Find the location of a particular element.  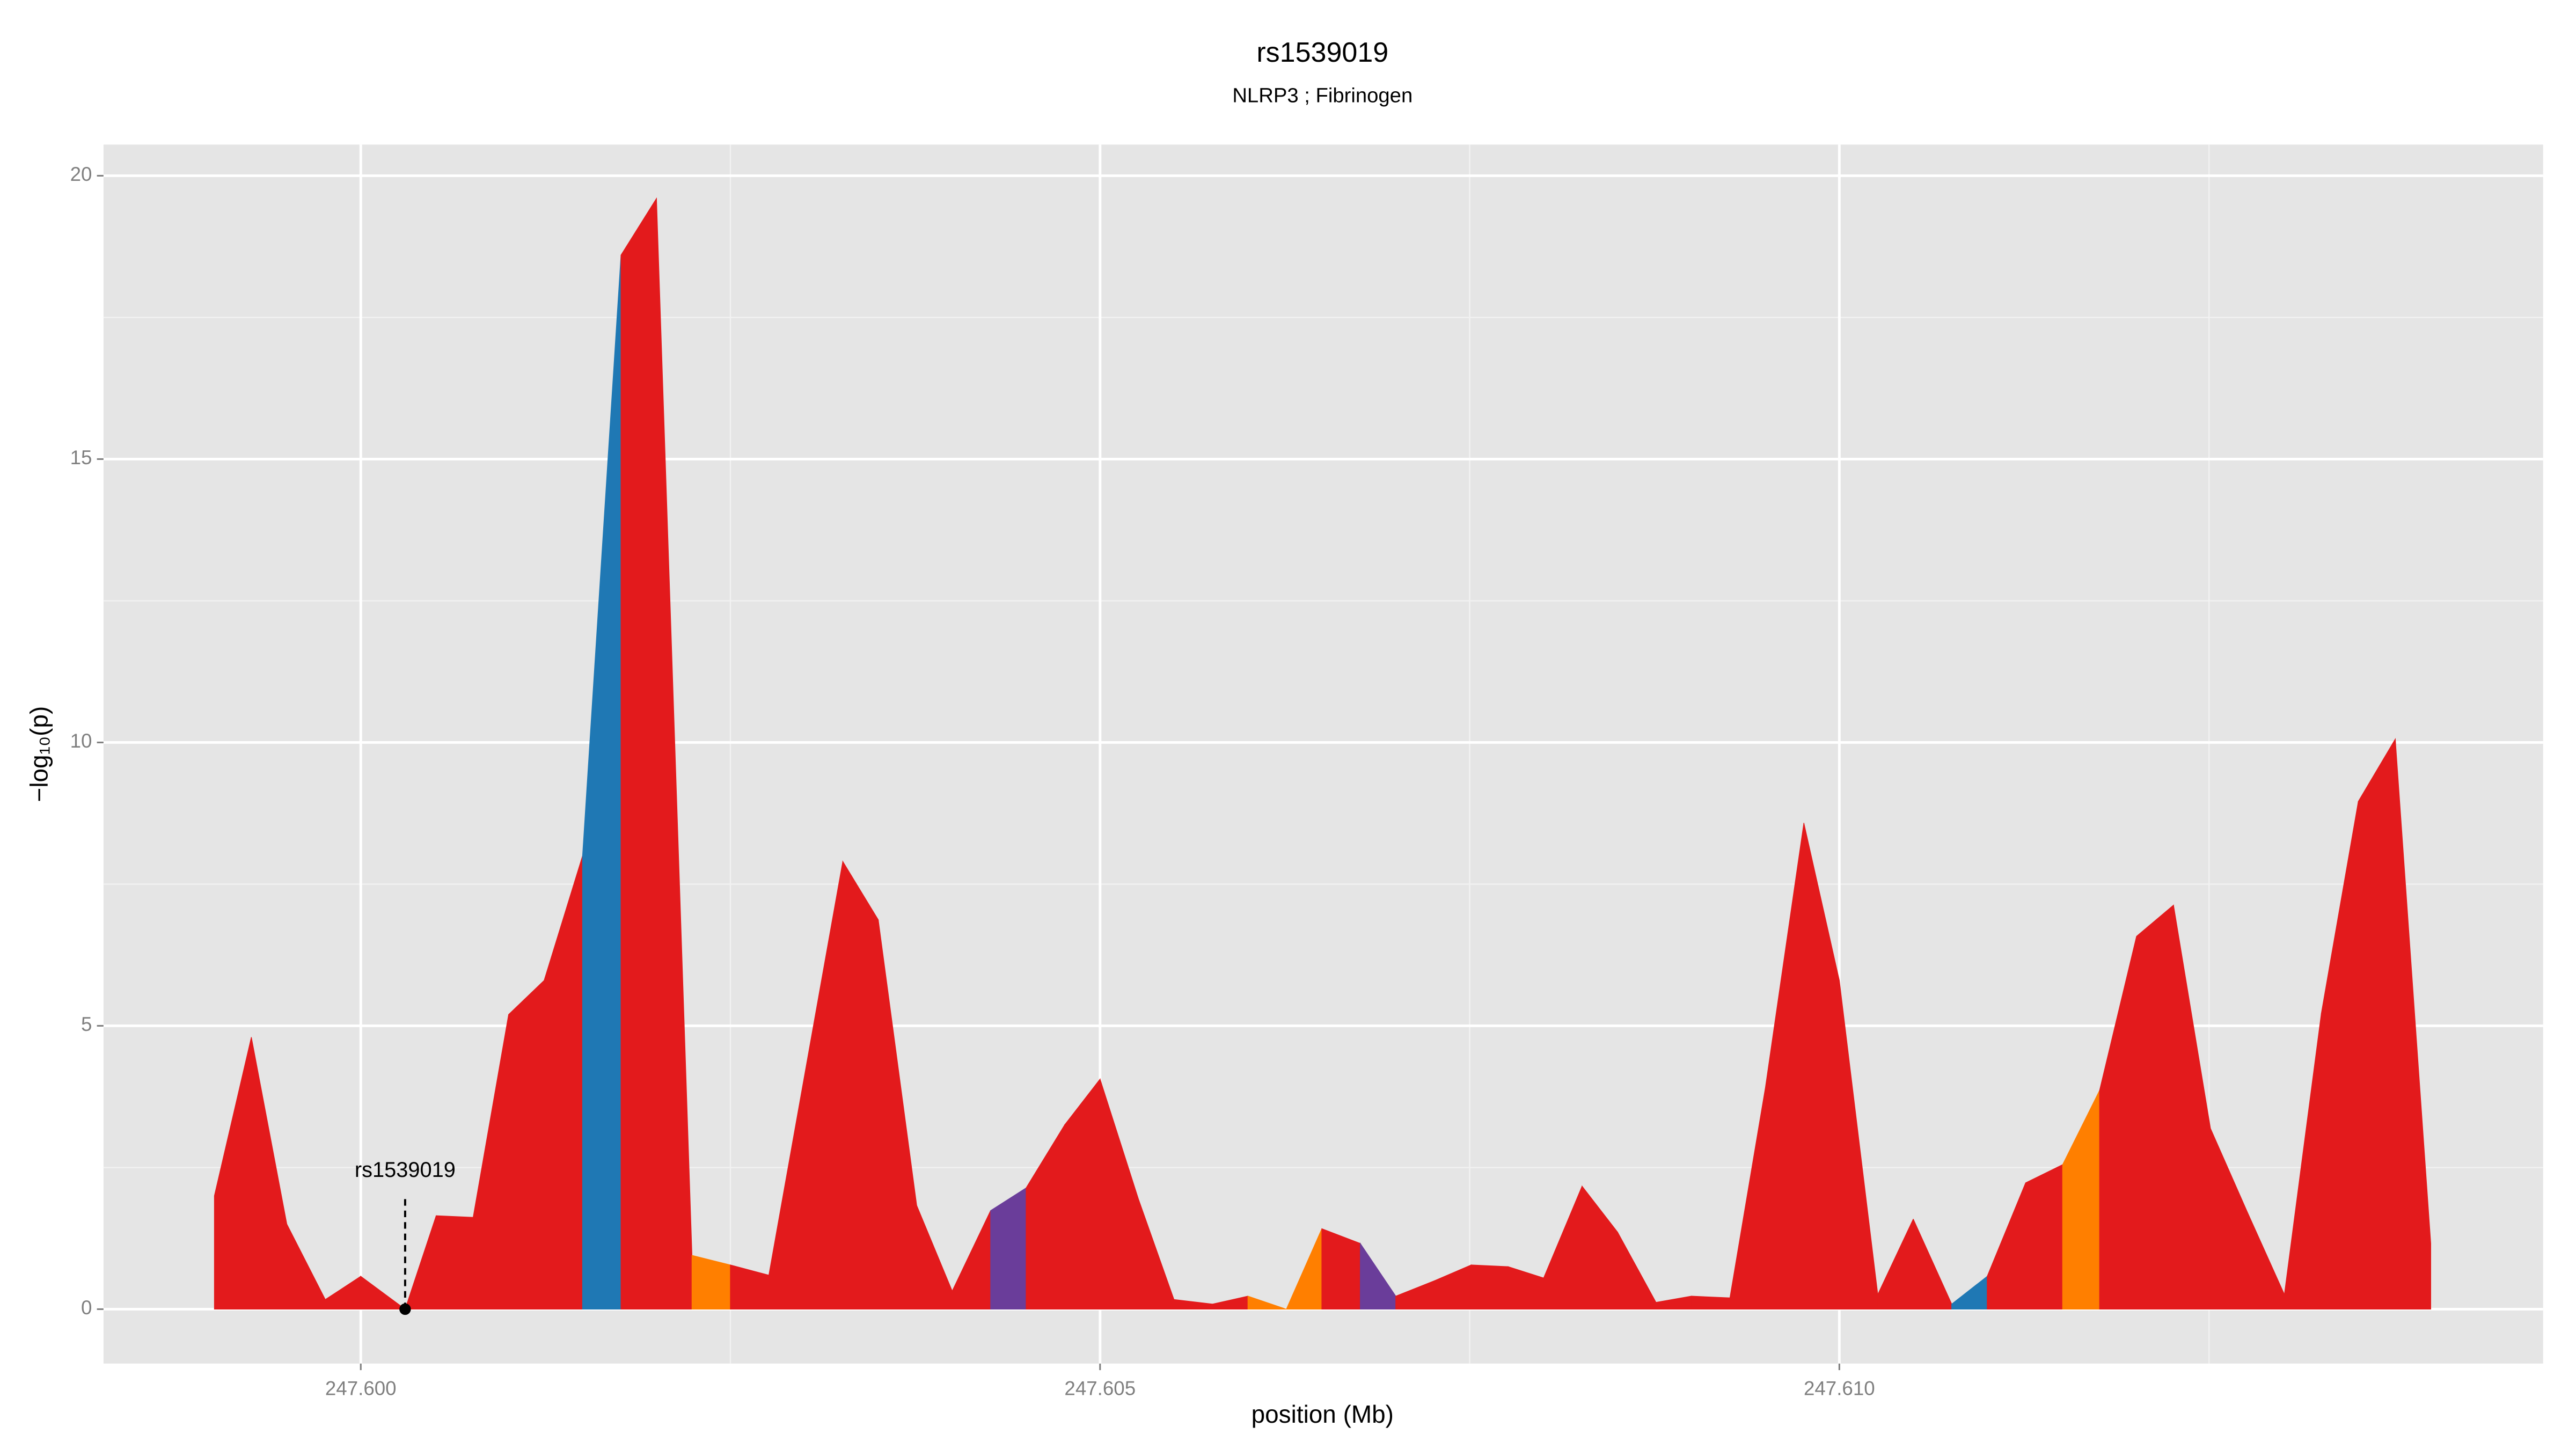

x-tick-label: 247.610 is located at coordinates (1839, 1388).